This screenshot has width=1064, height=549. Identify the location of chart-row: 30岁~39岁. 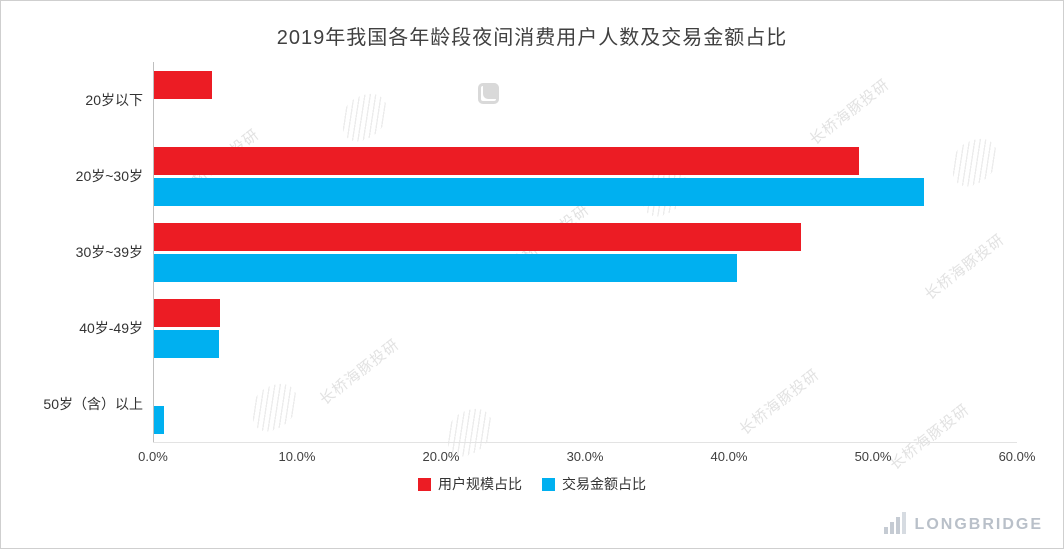
(532, 252).